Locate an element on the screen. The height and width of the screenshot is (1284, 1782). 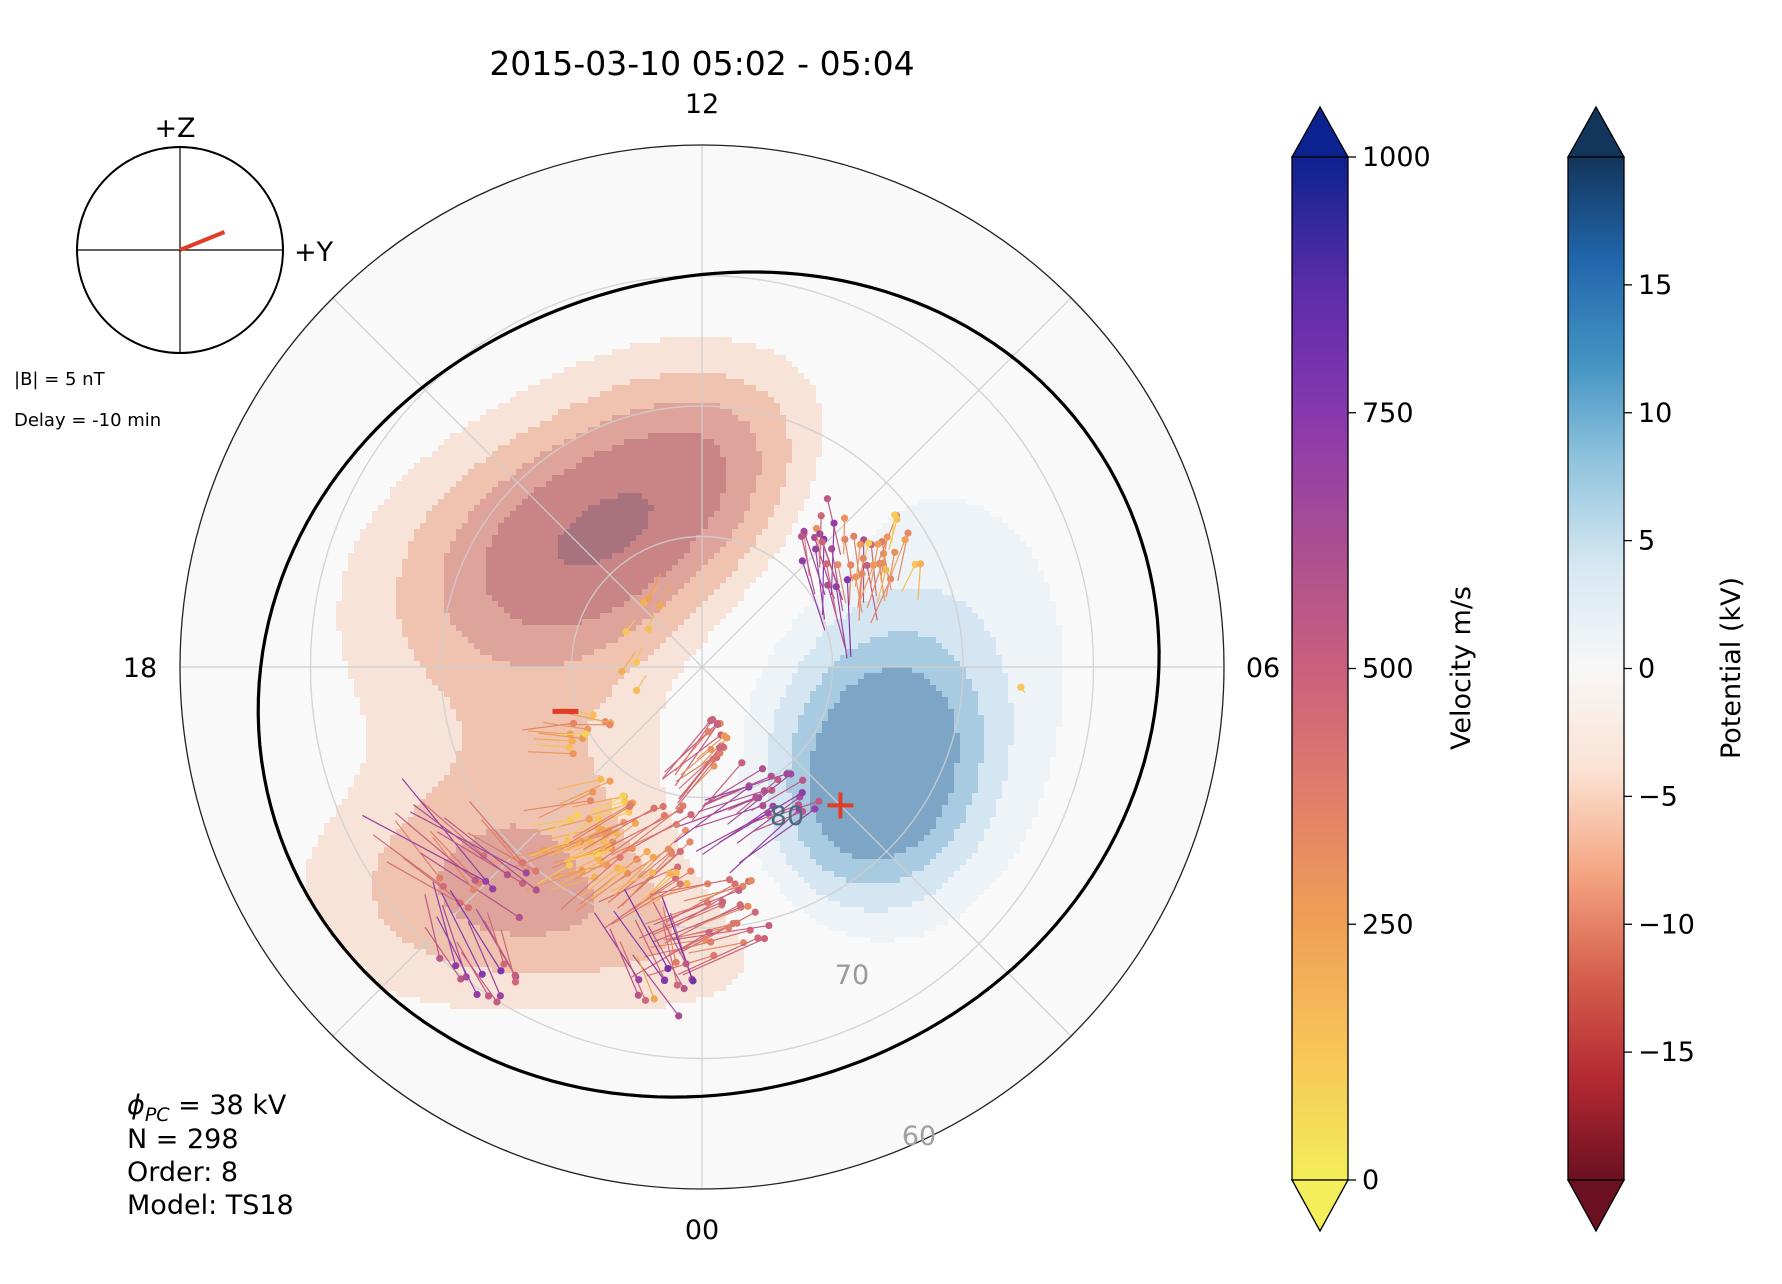
potential-colorbar-label: Potential (kV) is located at coordinates (1731, 668).